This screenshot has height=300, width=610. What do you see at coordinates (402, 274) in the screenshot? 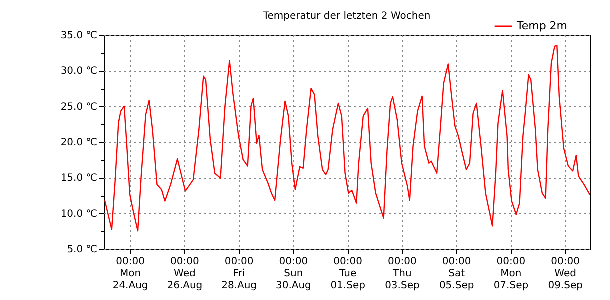
I see `x-tick-label: 00:00 Thu 03.Sep` at bounding box center [402, 274].